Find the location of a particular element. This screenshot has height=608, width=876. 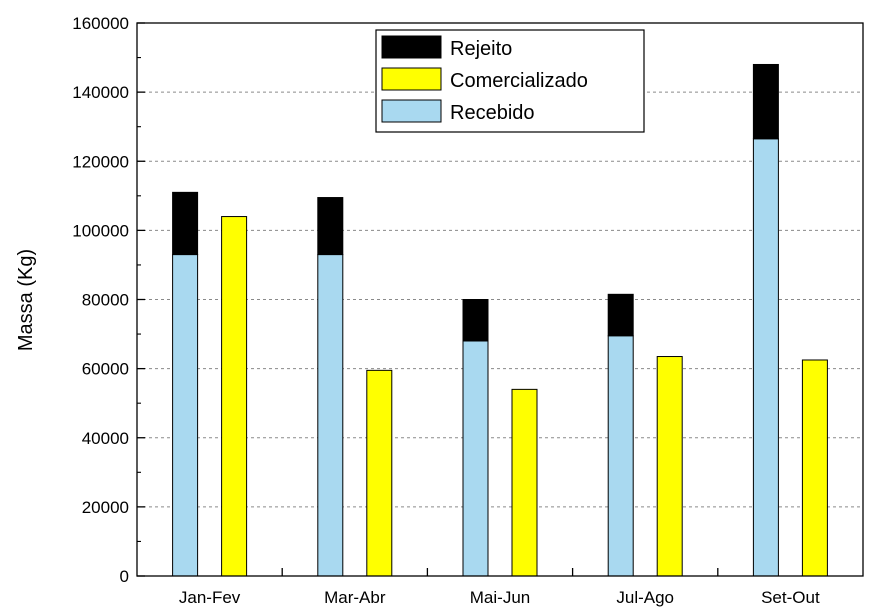

x-tick-label: Mai-Jun is located at coordinates (500, 597).